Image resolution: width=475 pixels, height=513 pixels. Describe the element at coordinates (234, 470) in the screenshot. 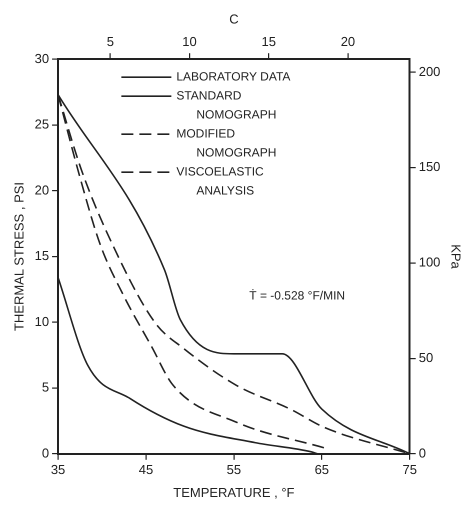

I see `x-tick-label: 55` at that location.